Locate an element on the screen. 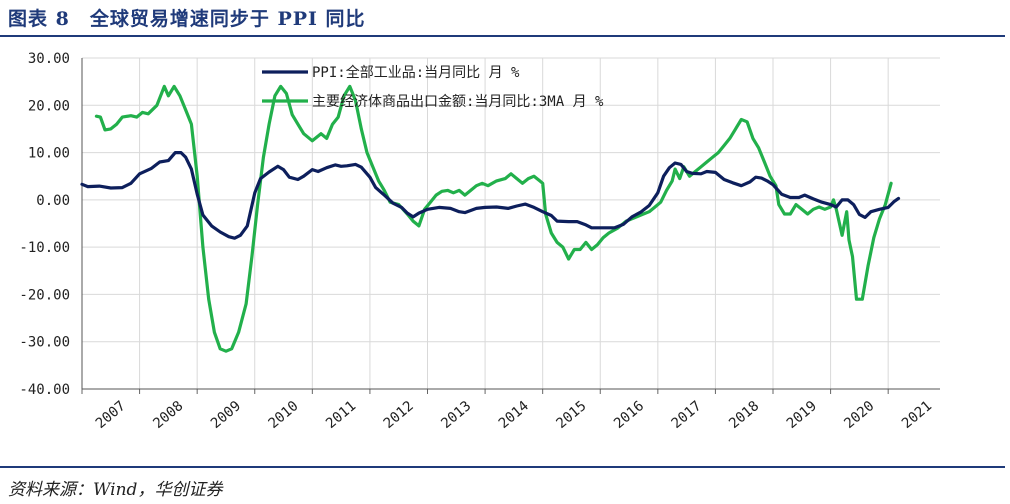 The width and height of the screenshot is (1010, 504). title-divider is located at coordinates (502, 36).